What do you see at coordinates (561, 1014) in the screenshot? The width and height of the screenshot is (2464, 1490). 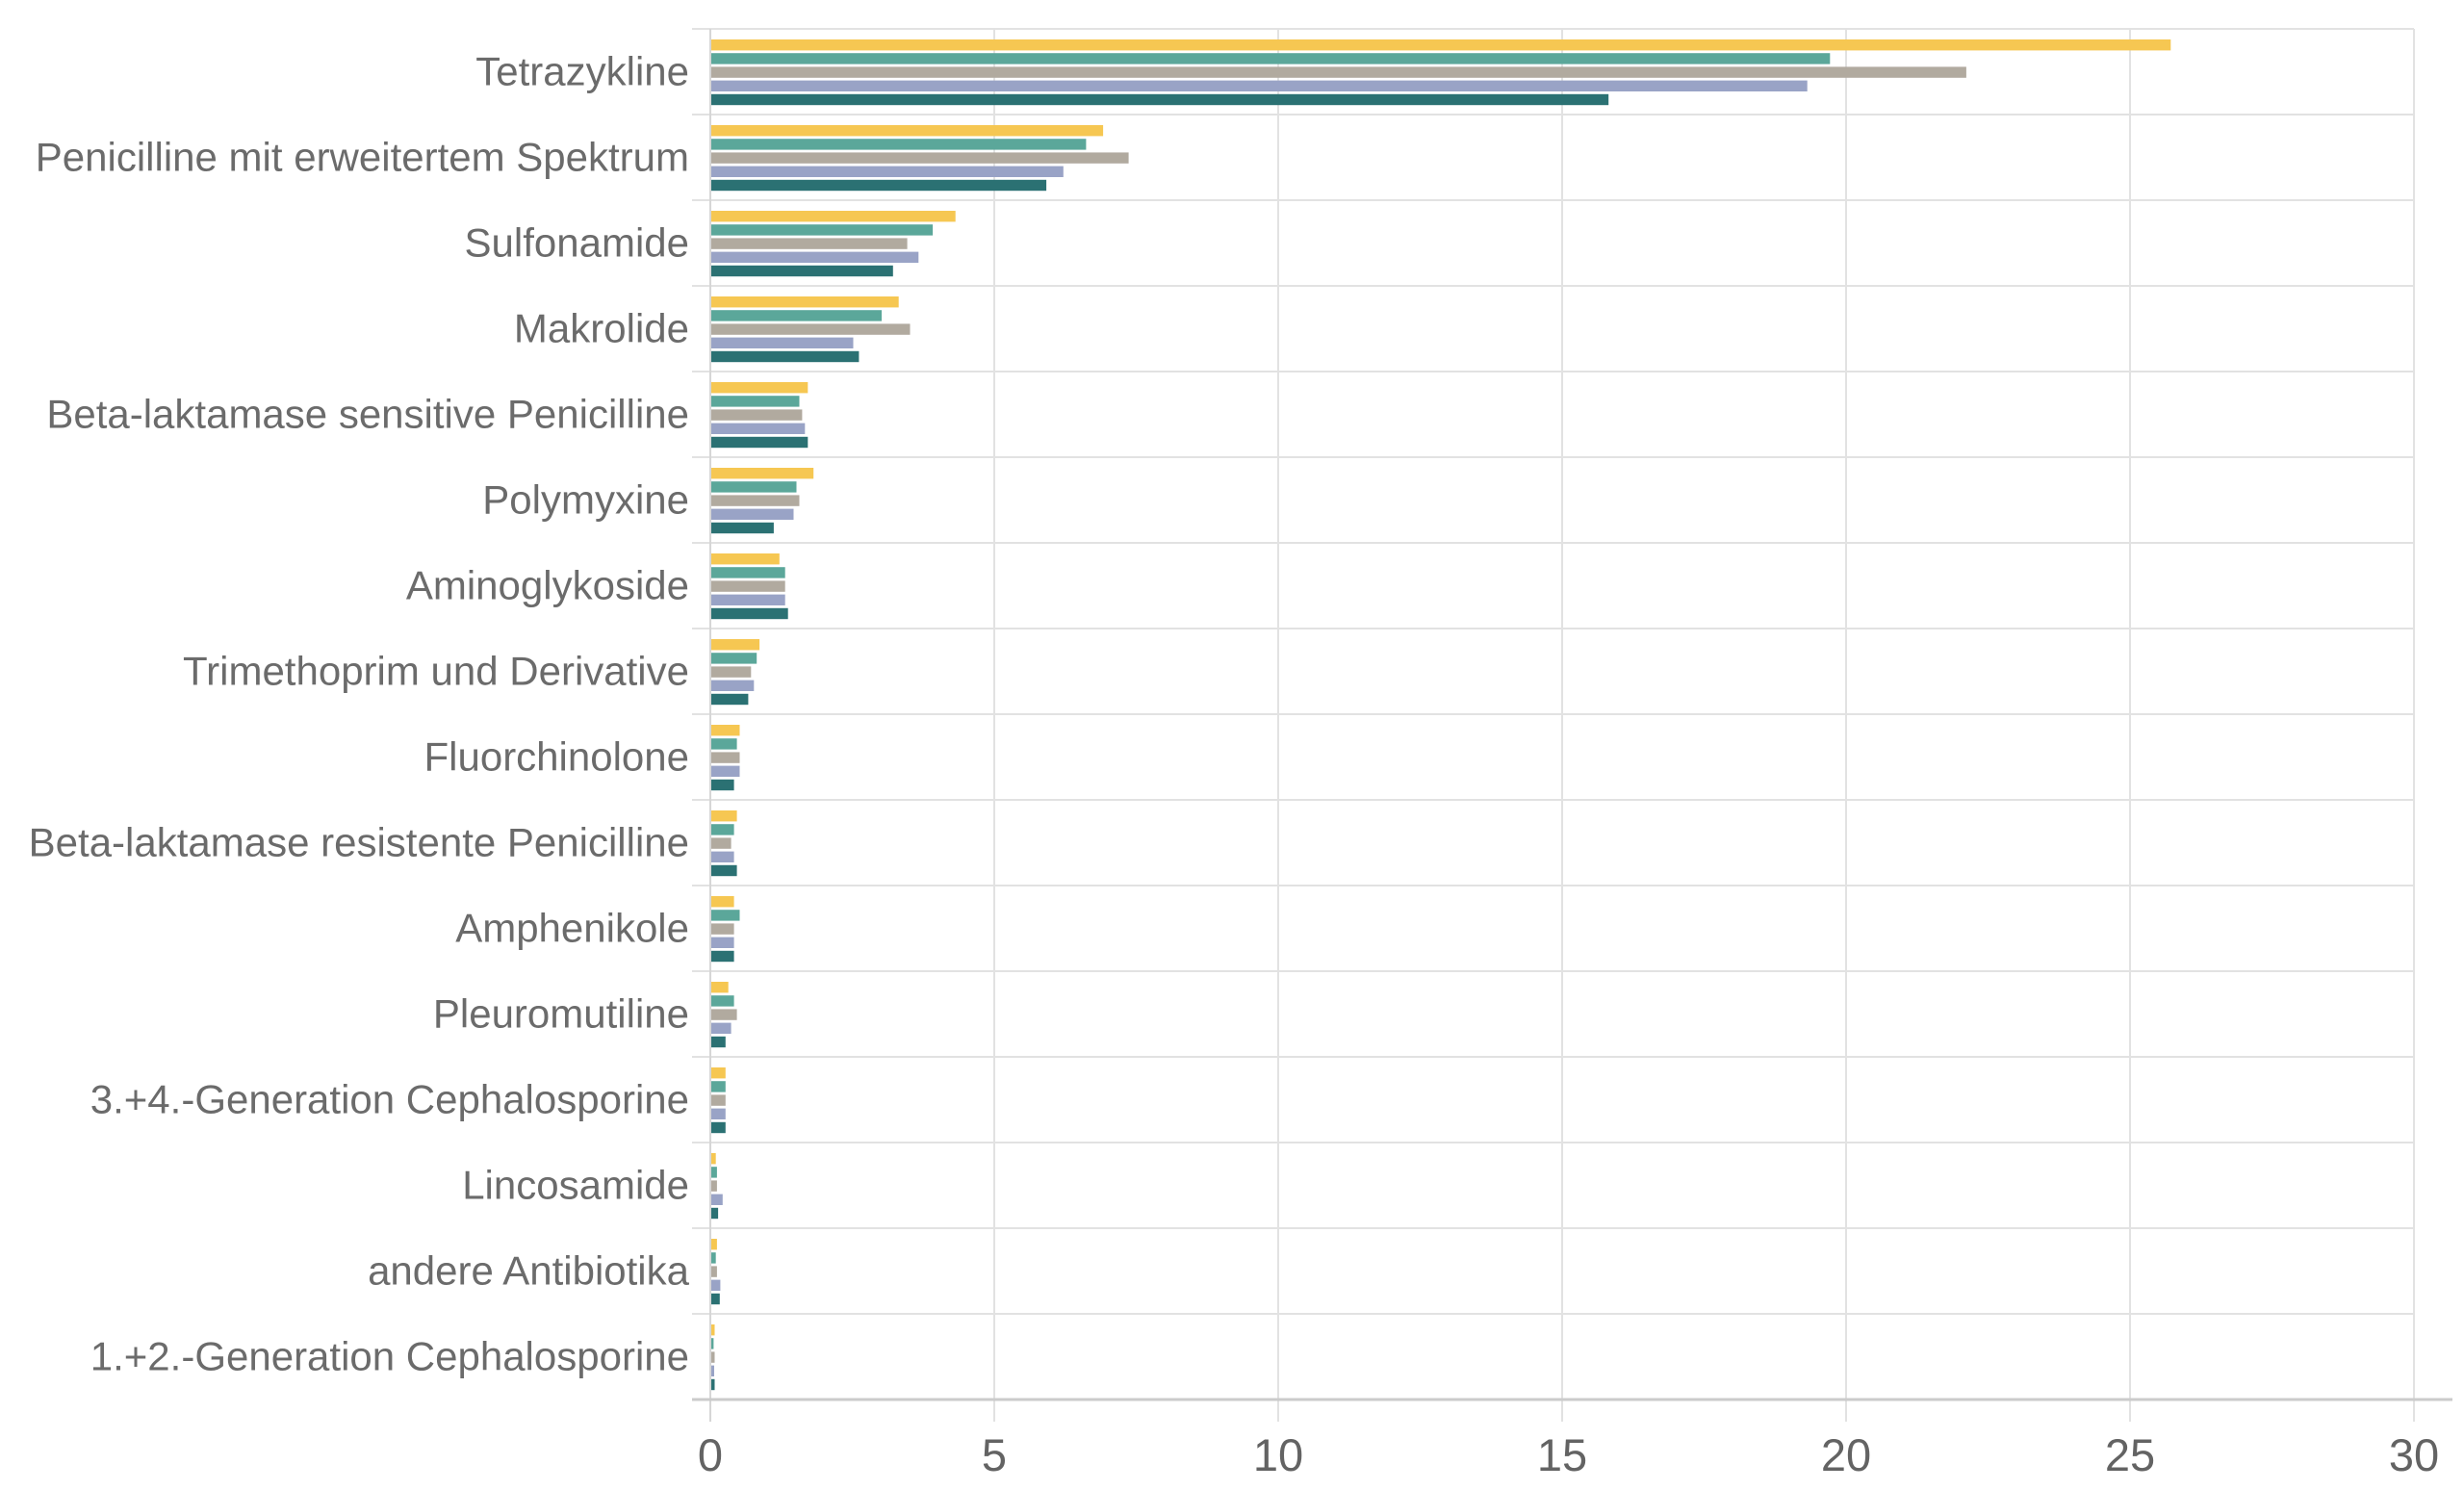 I see `y-axis-label: Pleuromutiline` at bounding box center [561, 1014].